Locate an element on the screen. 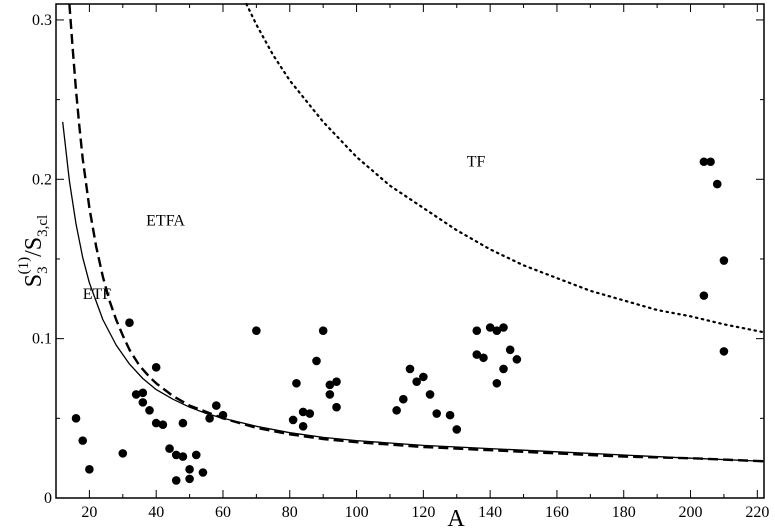 Image resolution: width=775 pixels, height=528 pixels. x-tick-label-180: 180 is located at coordinates (624, 512).